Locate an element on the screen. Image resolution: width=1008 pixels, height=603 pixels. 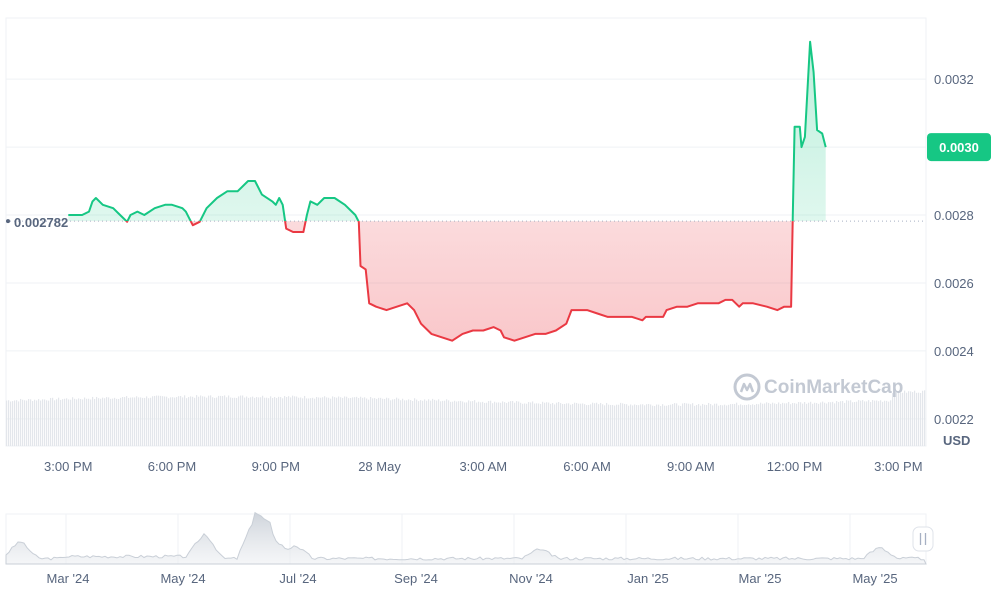
overview-x-tick-label: May '25 is located at coordinates (874, 578).